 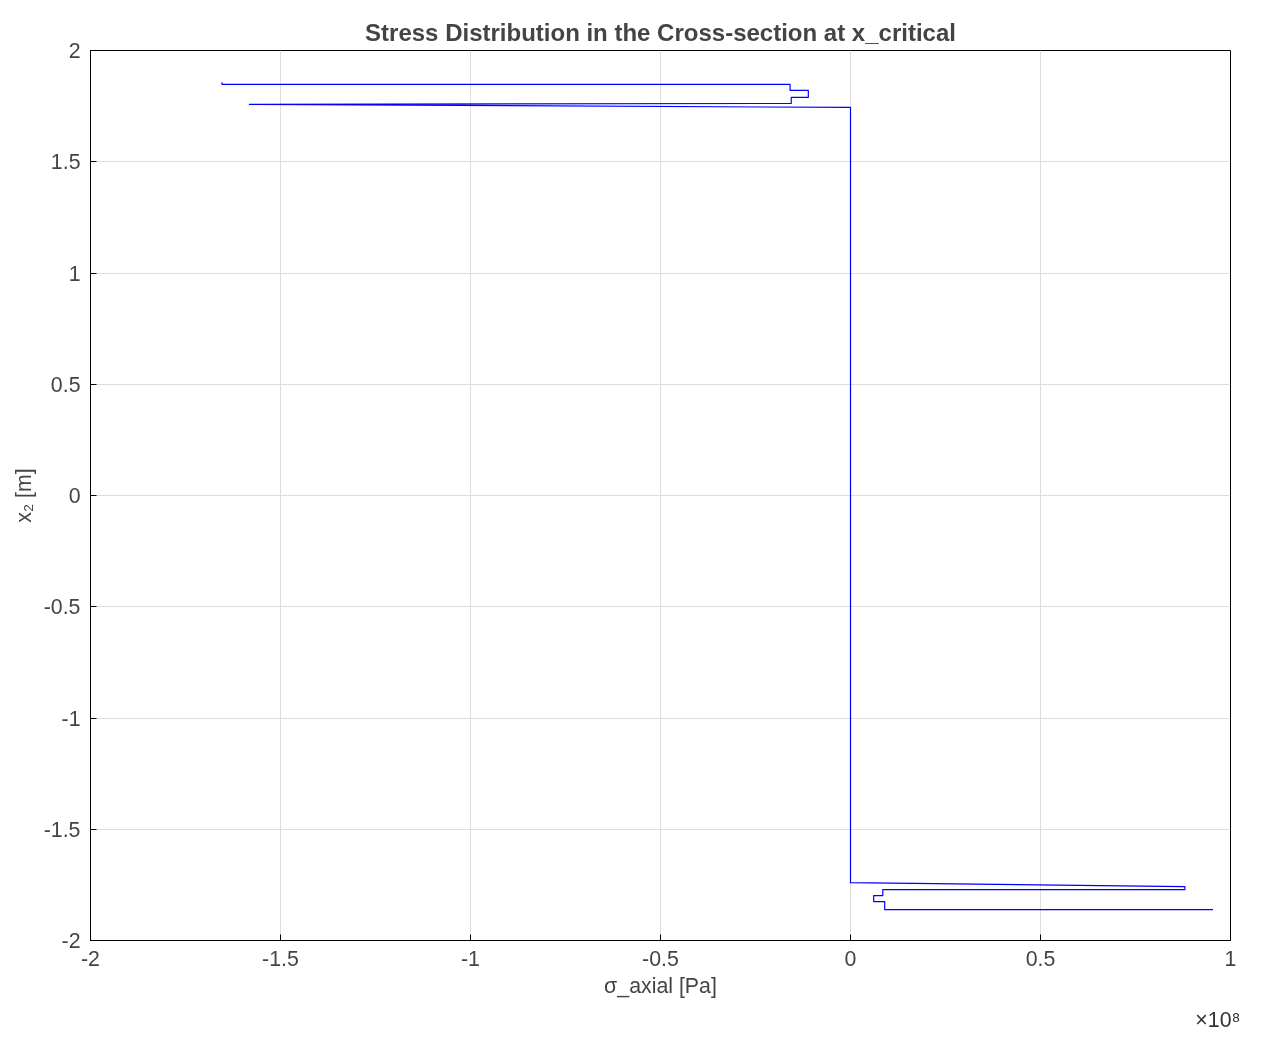 What do you see at coordinates (660, 985) in the screenshot?
I see `x-axis-title: σ_axial [Pa]` at bounding box center [660, 985].